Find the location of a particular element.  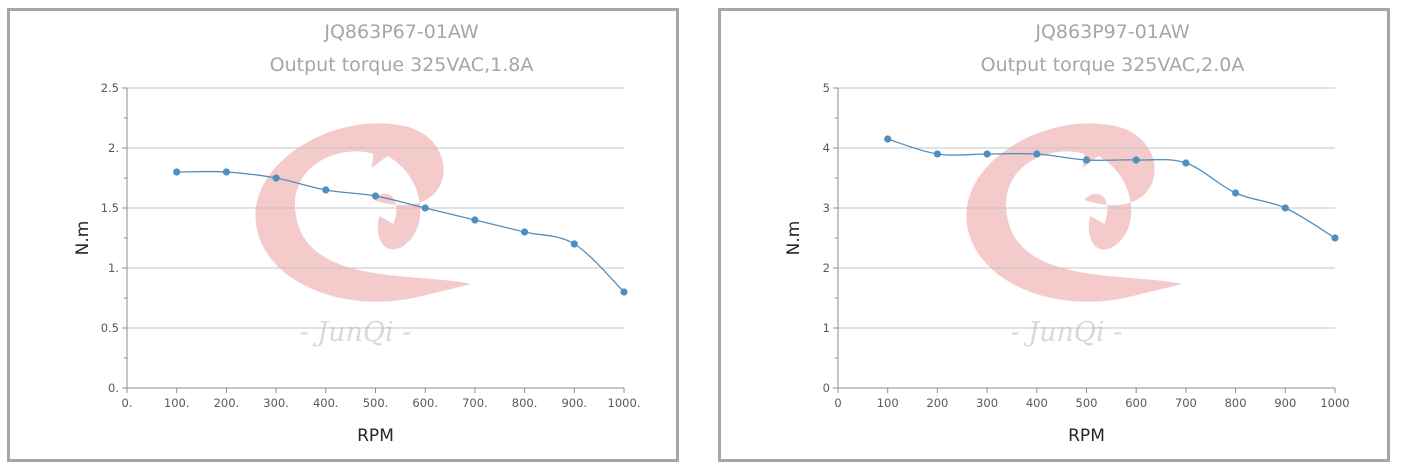

y-tick-label: 2. is located at coordinates (113, 148).